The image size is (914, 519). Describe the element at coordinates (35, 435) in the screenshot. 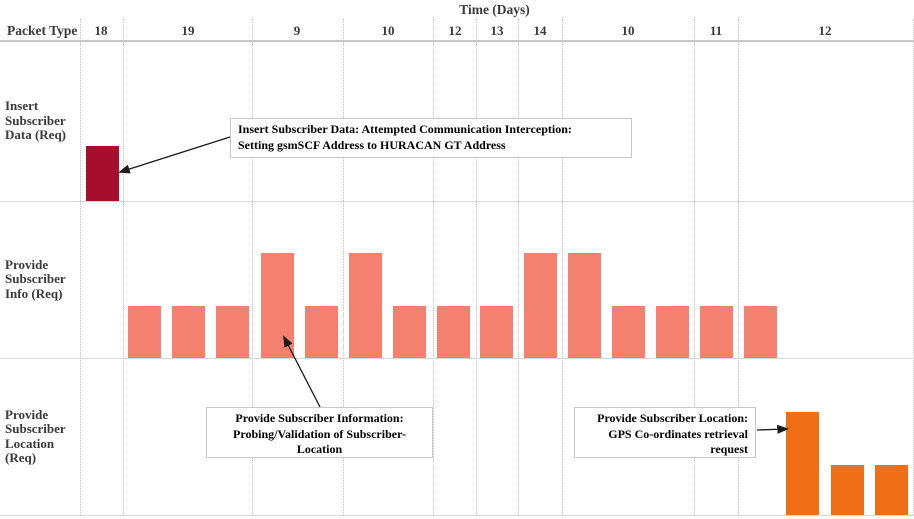

I see `row-label-text: Provide Subscriber Location (Req)` at that location.